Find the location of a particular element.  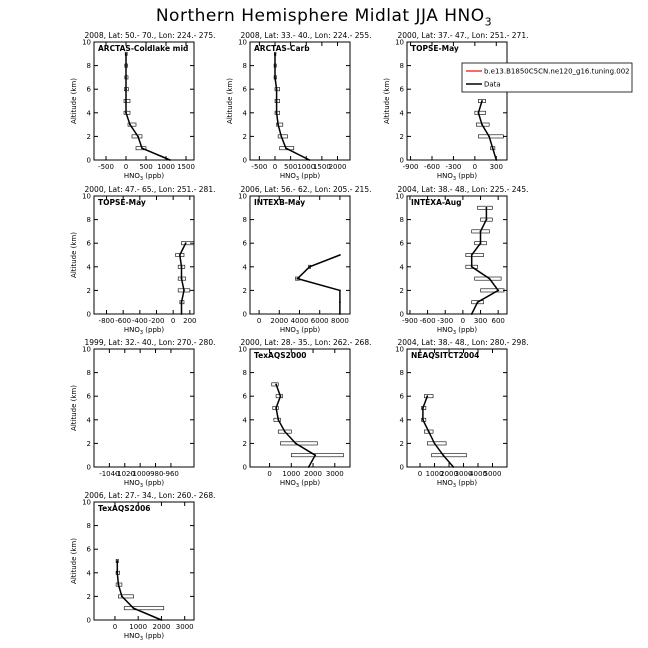

x-tick-label: -1020 is located at coordinates (125, 474).